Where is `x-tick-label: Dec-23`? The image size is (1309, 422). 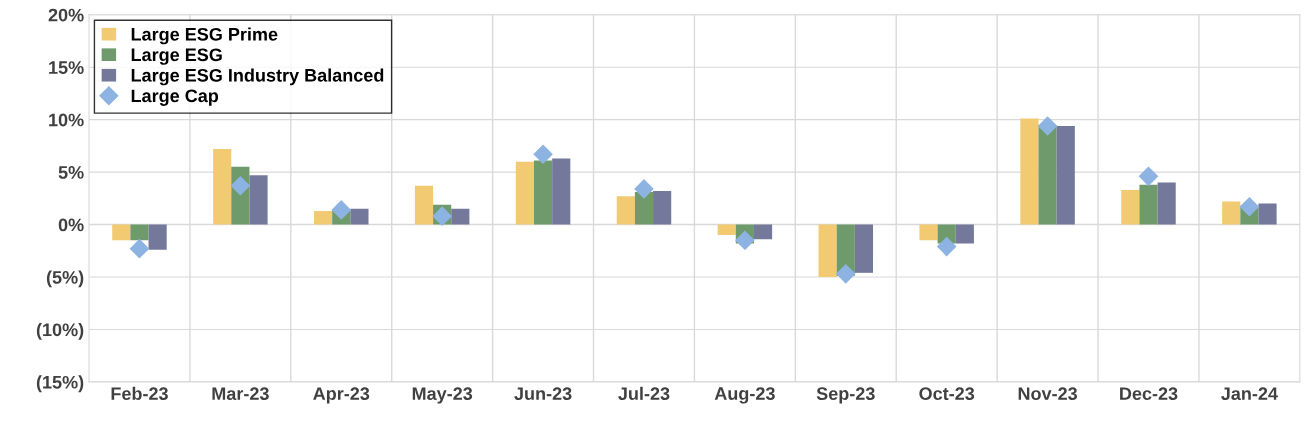
x-tick-label: Dec-23 is located at coordinates (1149, 394).